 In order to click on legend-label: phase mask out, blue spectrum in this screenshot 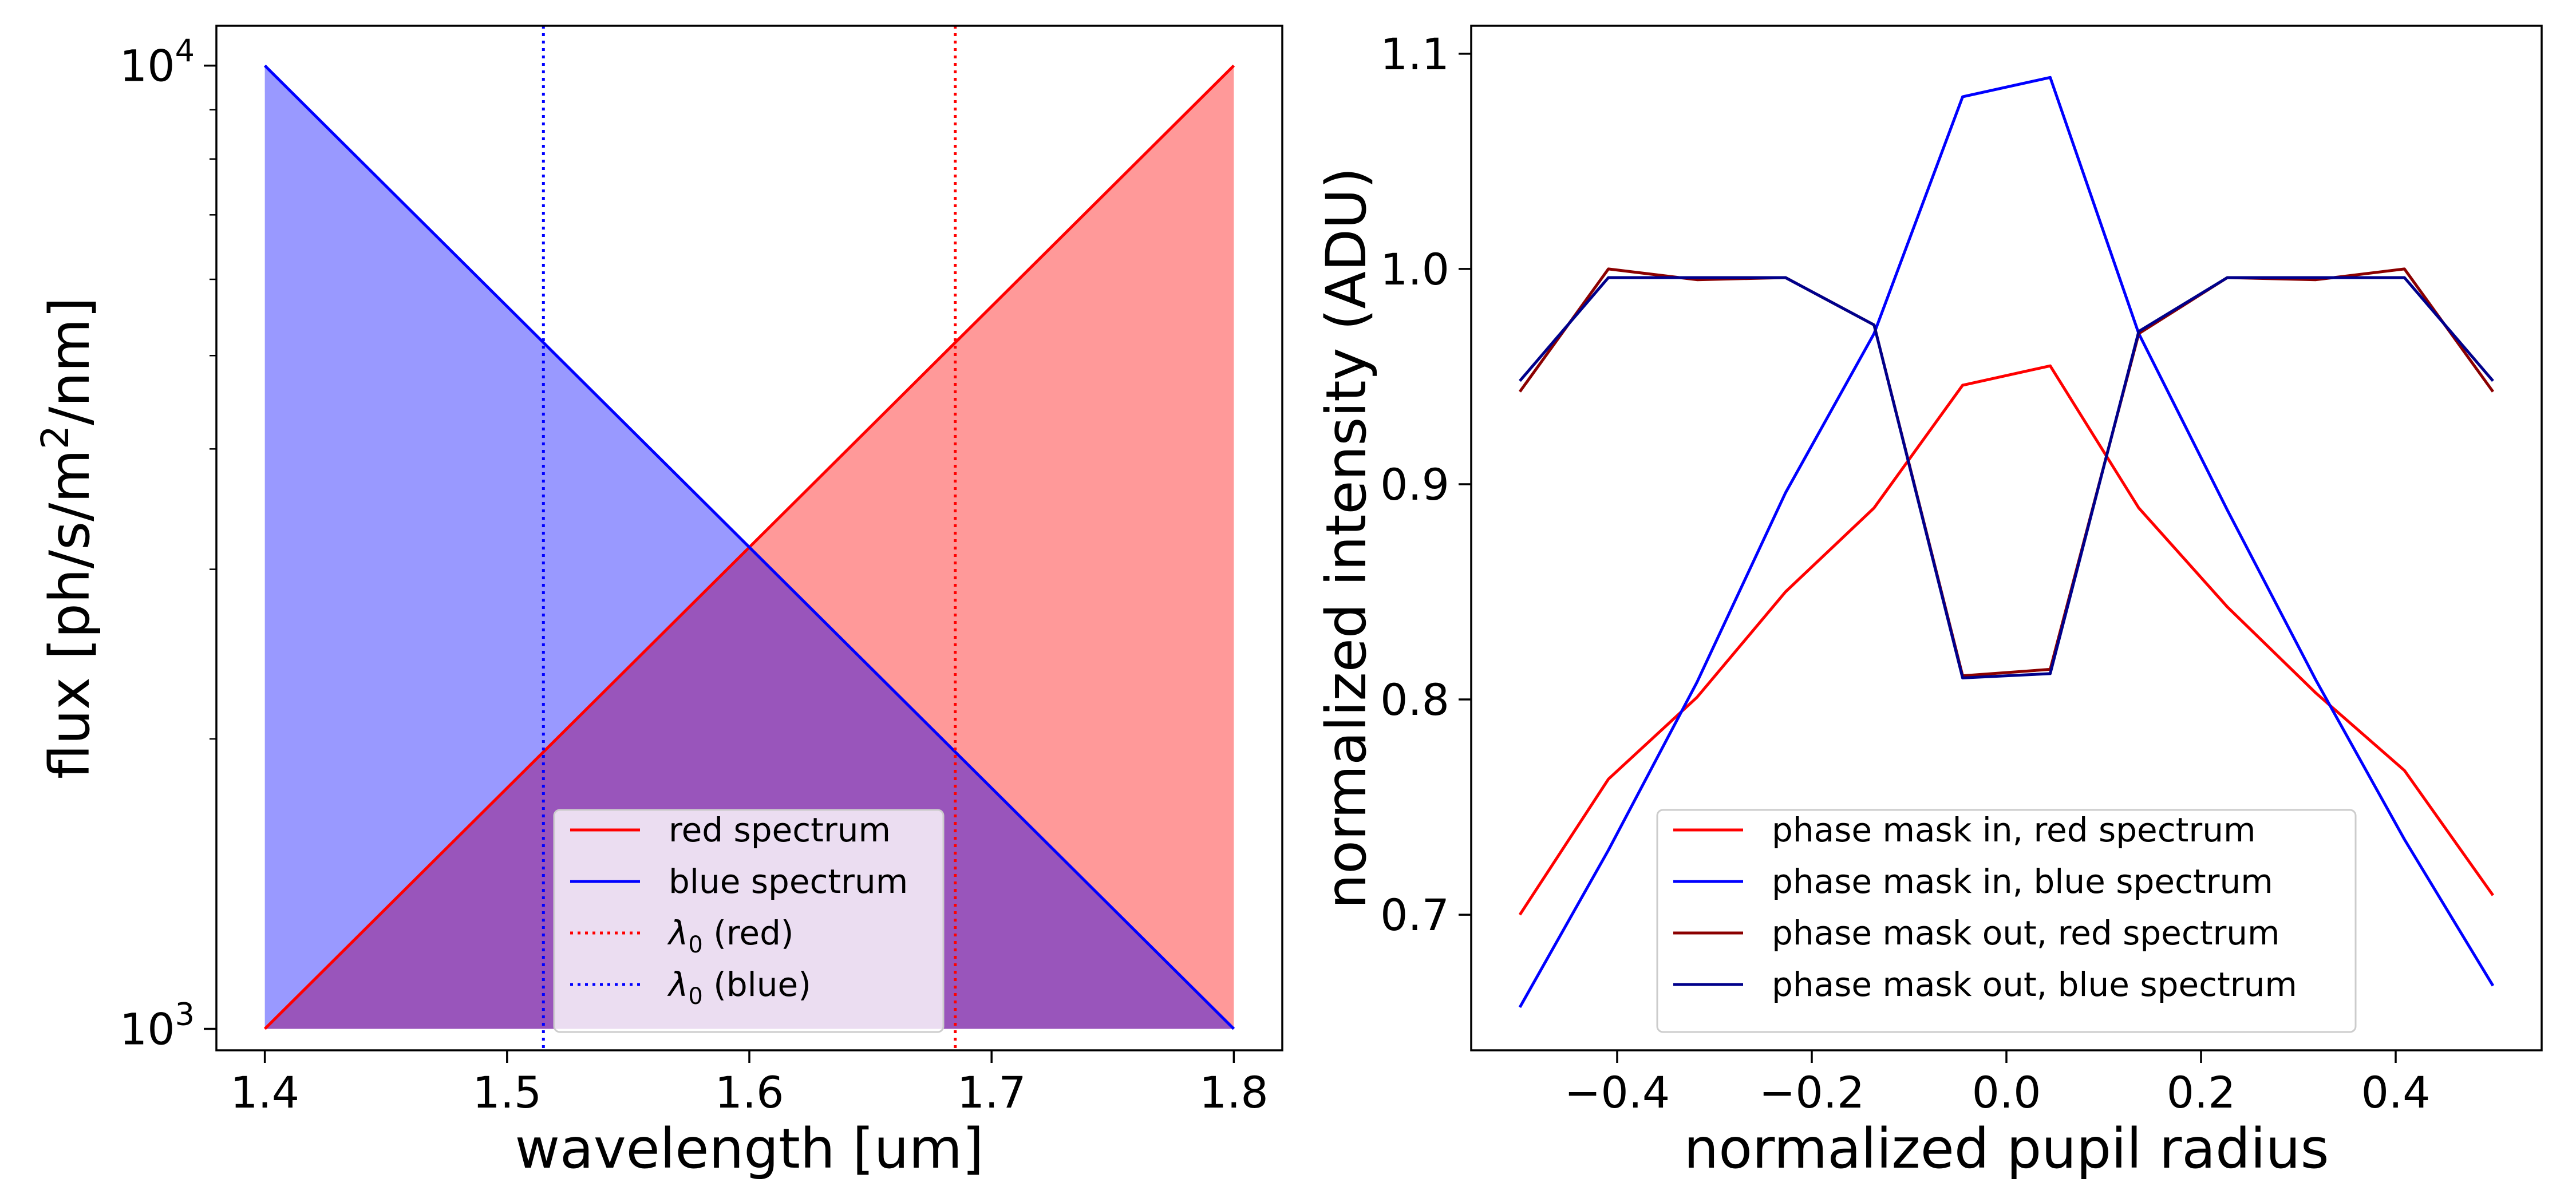, I will do `click(2034, 984)`.